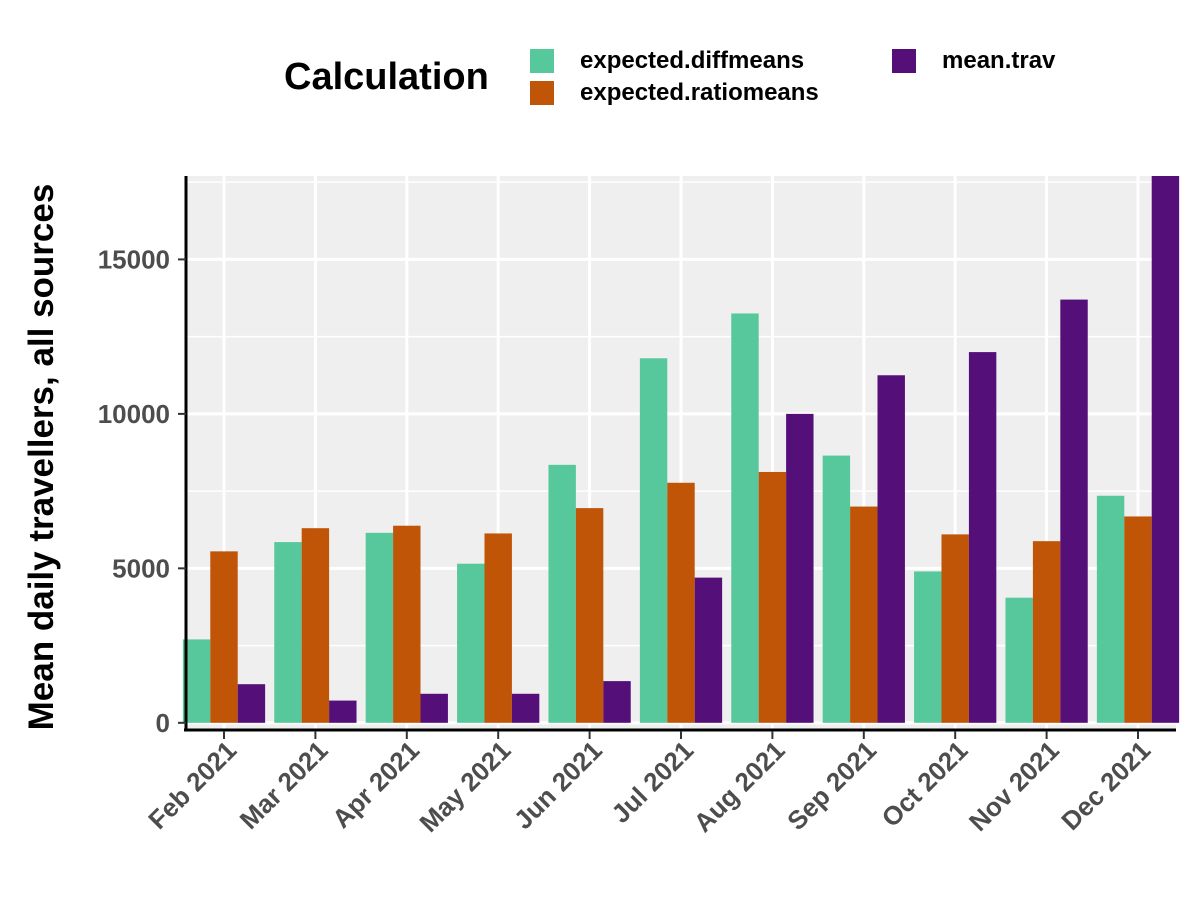  What do you see at coordinates (999, 60) in the screenshot?
I see `legend-label-mean-trav: mean.trav` at bounding box center [999, 60].